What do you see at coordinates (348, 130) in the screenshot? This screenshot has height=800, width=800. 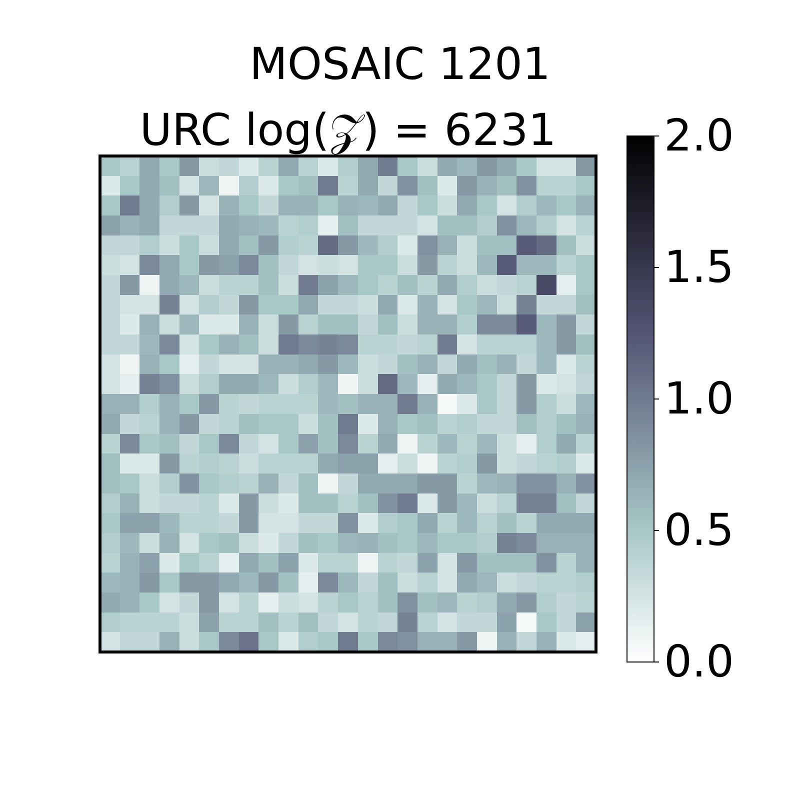 I see `chart-subtitle: URC log(𝒵) = 6231` at bounding box center [348, 130].